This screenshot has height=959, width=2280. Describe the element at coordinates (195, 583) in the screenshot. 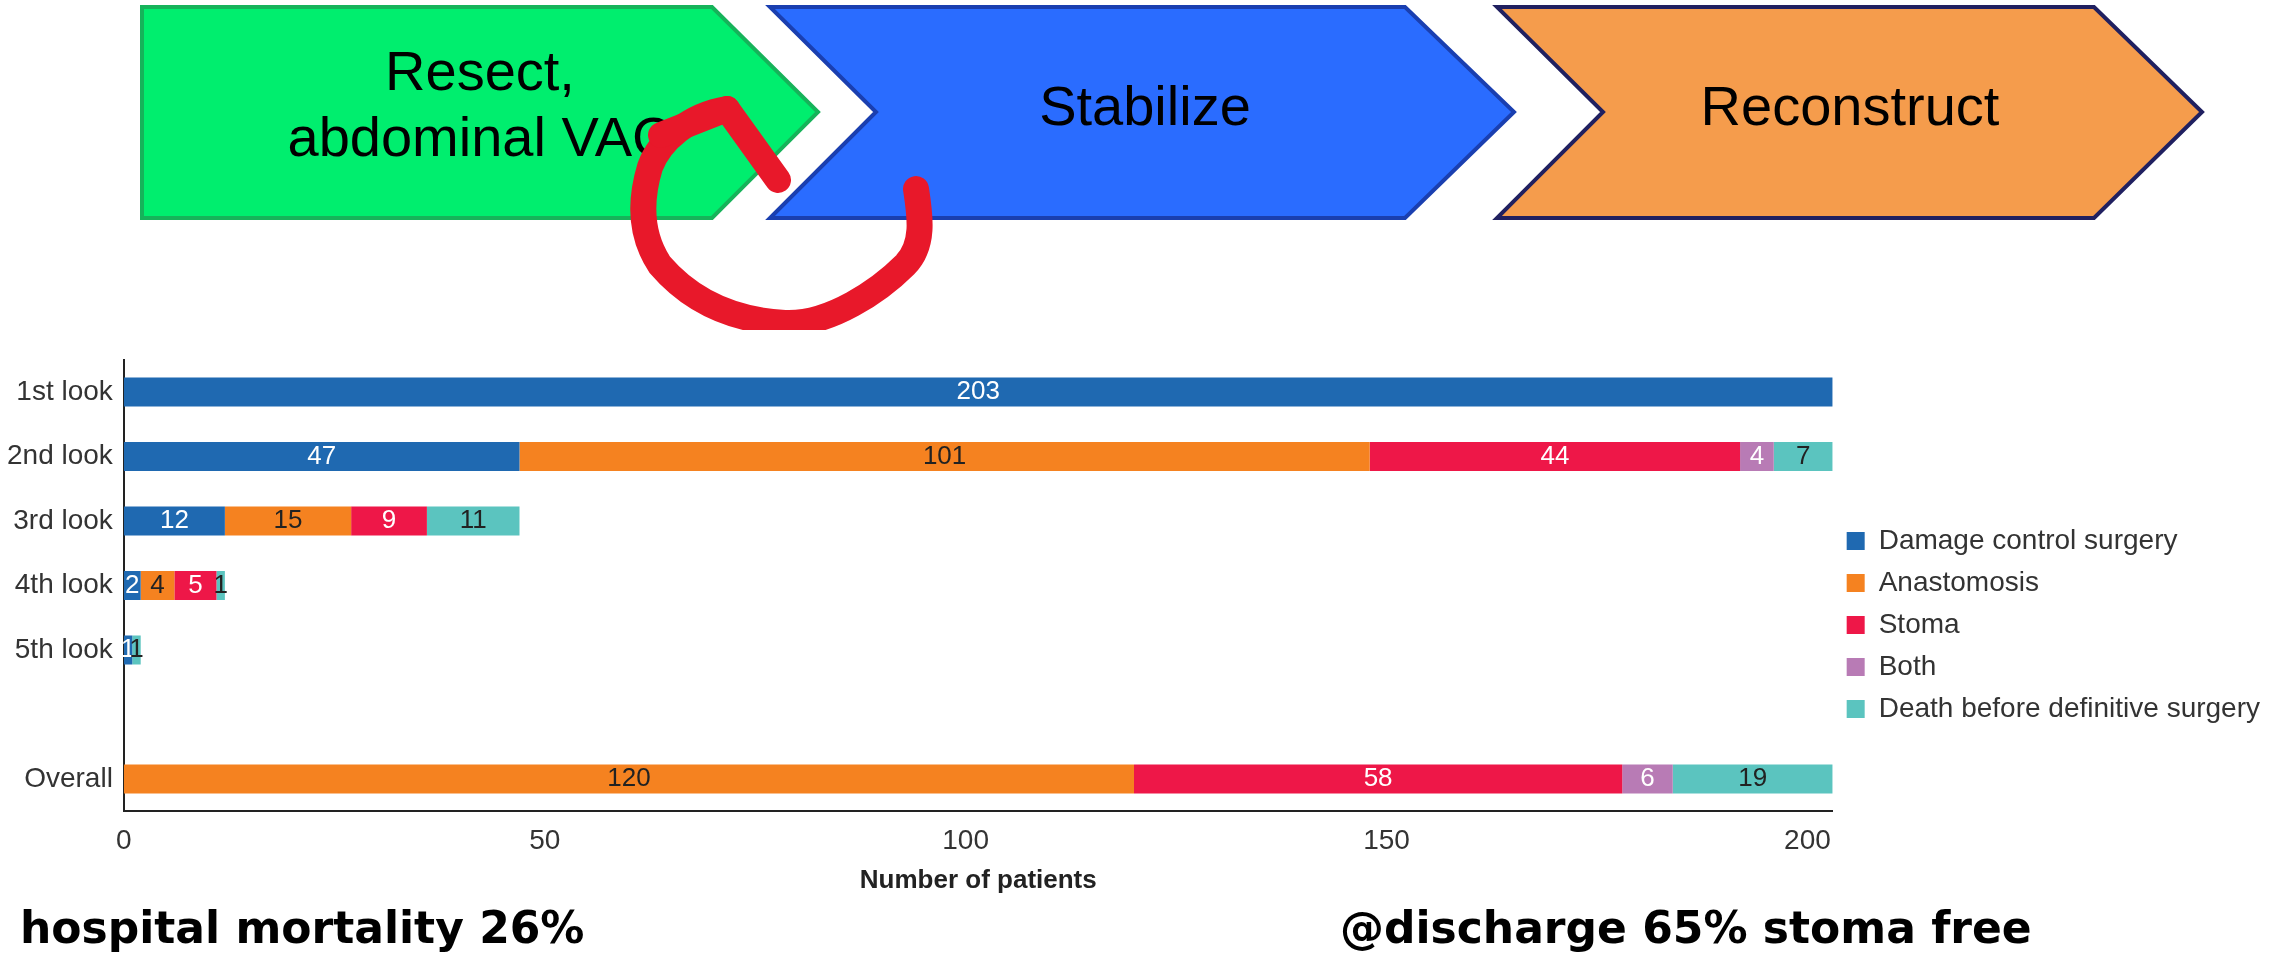

I see `data-label: 5` at that location.